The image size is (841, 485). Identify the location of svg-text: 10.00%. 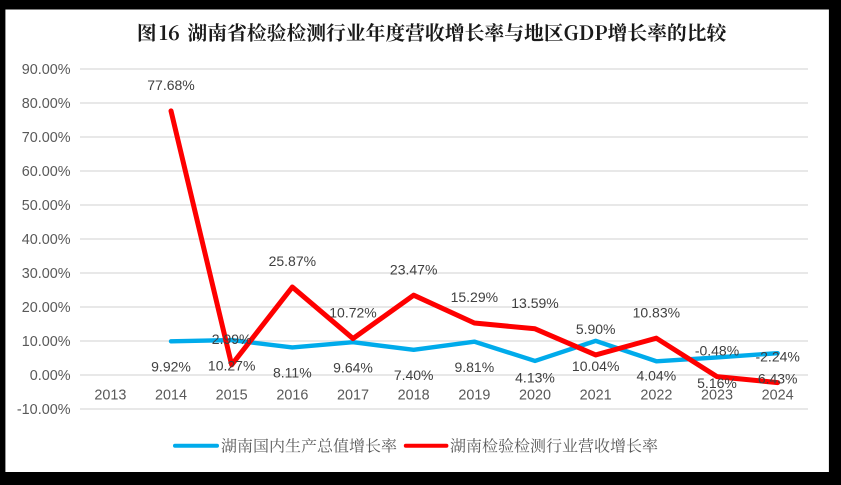
(46, 342).